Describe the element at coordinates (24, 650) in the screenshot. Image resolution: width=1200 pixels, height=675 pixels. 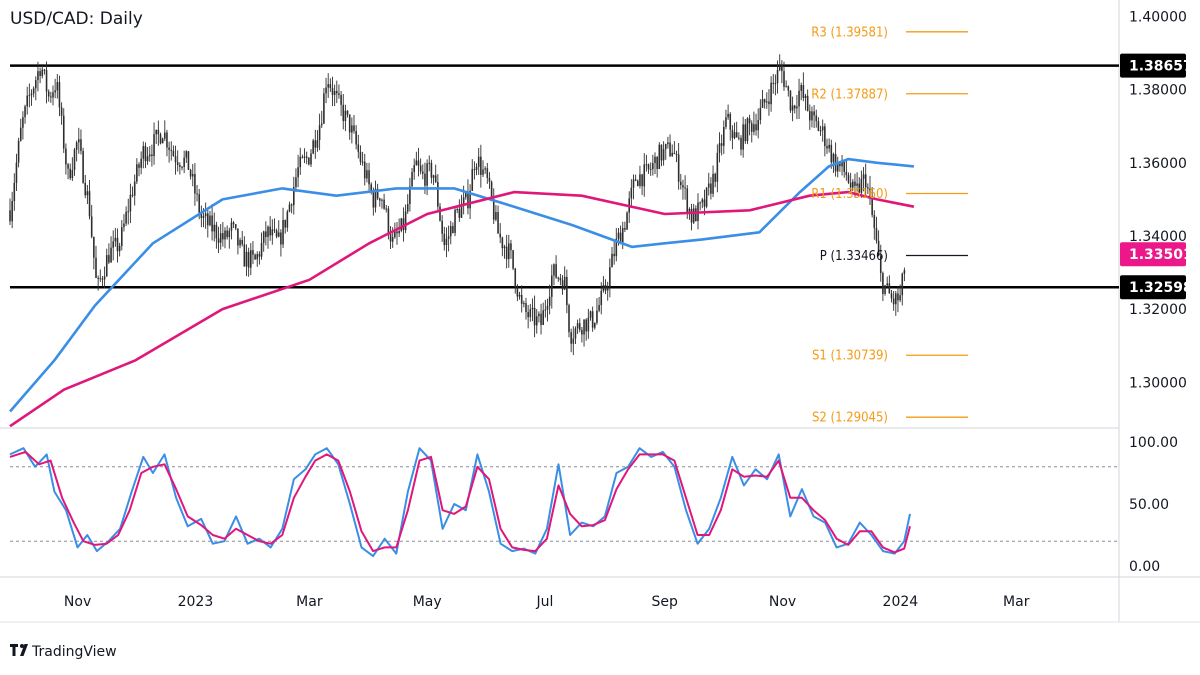
I see `tv-logo-mark` at that location.